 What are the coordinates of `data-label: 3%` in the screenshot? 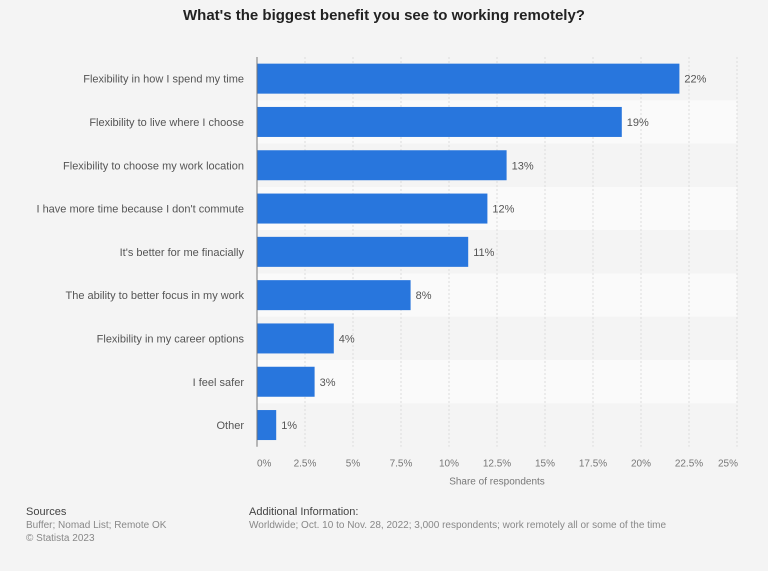 It's located at (328, 383).